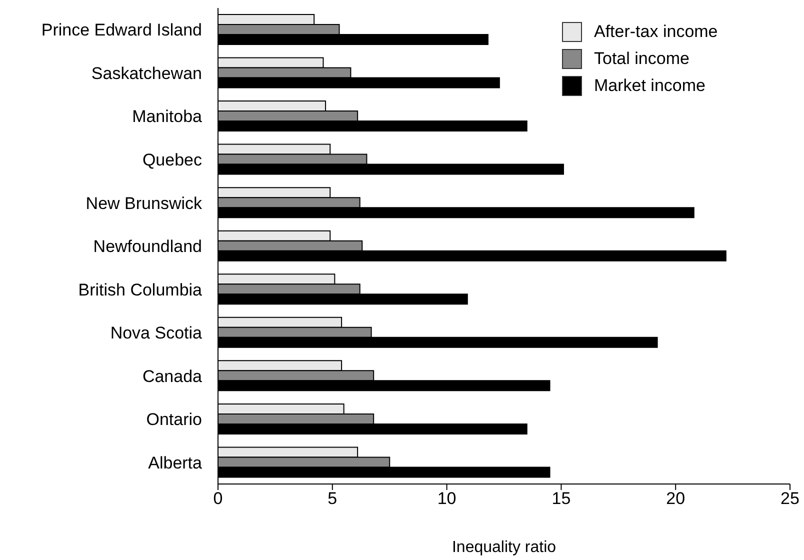 This screenshot has height=560, width=804. Describe the element at coordinates (156, 333) in the screenshot. I see `y-tick-label: Nova Scotia` at that location.